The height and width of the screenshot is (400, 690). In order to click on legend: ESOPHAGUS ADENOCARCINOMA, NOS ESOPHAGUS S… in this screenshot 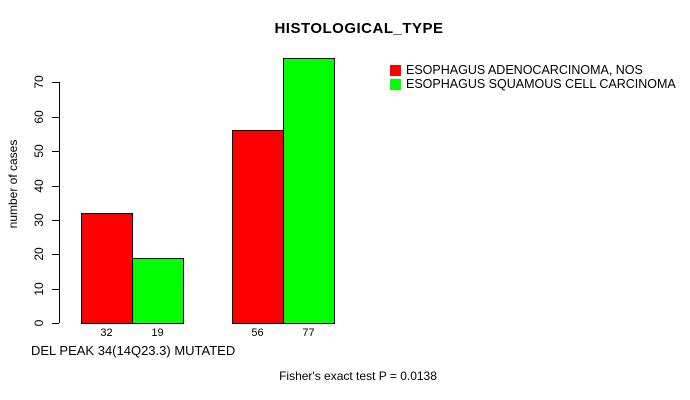, I will do `click(533, 77)`.